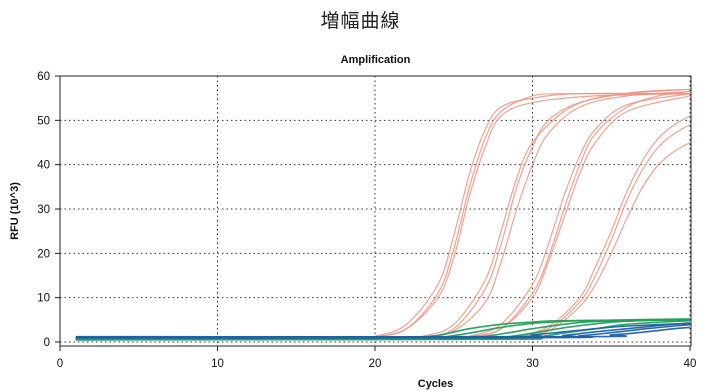 The image size is (721, 391). What do you see at coordinates (360, 21) in the screenshot?
I see `page-title: 増幅曲線` at bounding box center [360, 21].